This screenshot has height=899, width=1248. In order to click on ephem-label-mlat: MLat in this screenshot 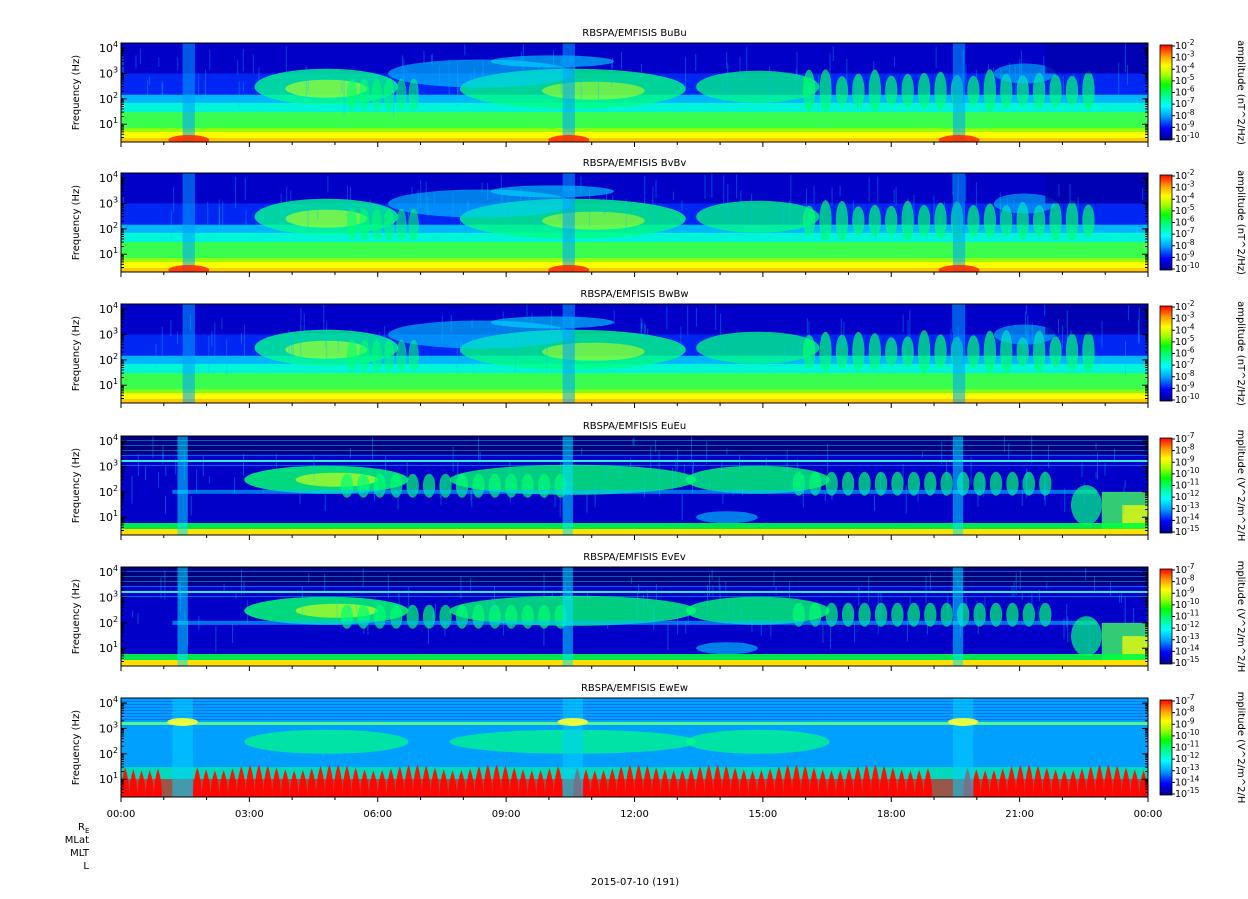, I will do `click(77, 840)`.